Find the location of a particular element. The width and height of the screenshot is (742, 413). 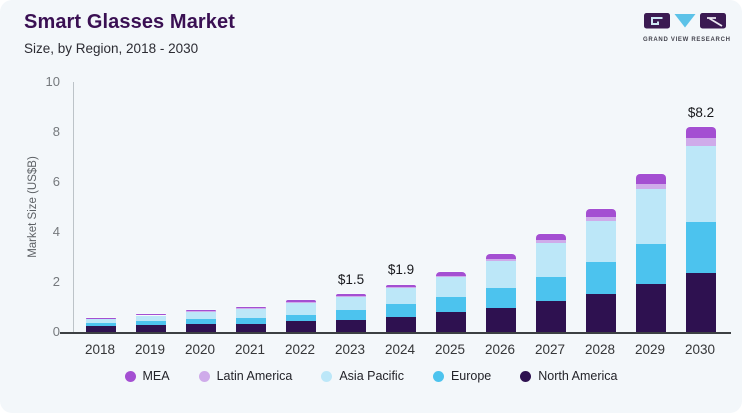

legend-label: Latin America is located at coordinates (254, 376).